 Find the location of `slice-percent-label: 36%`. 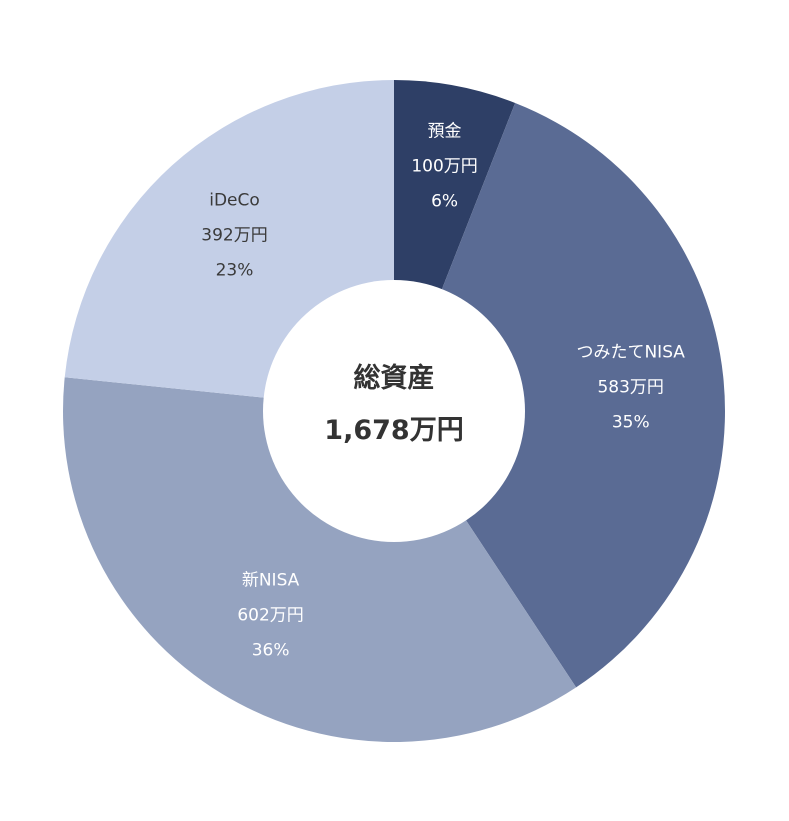

slice-percent-label: 36% is located at coordinates (271, 651).